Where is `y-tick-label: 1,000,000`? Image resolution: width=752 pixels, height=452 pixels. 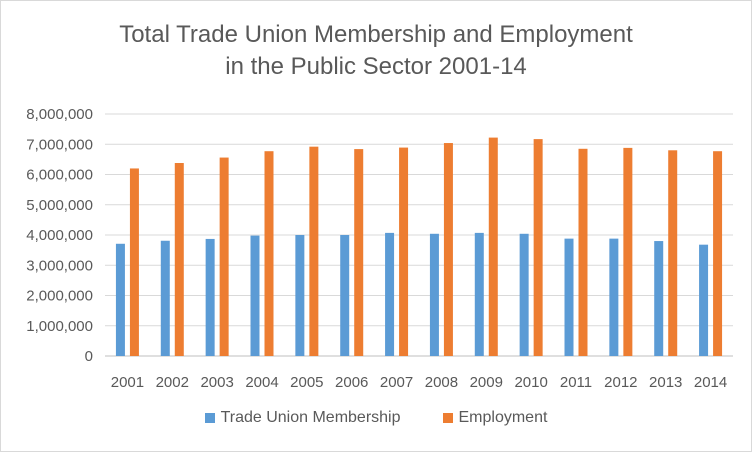
y-tick-label: 1,000,000 is located at coordinates (59, 326).